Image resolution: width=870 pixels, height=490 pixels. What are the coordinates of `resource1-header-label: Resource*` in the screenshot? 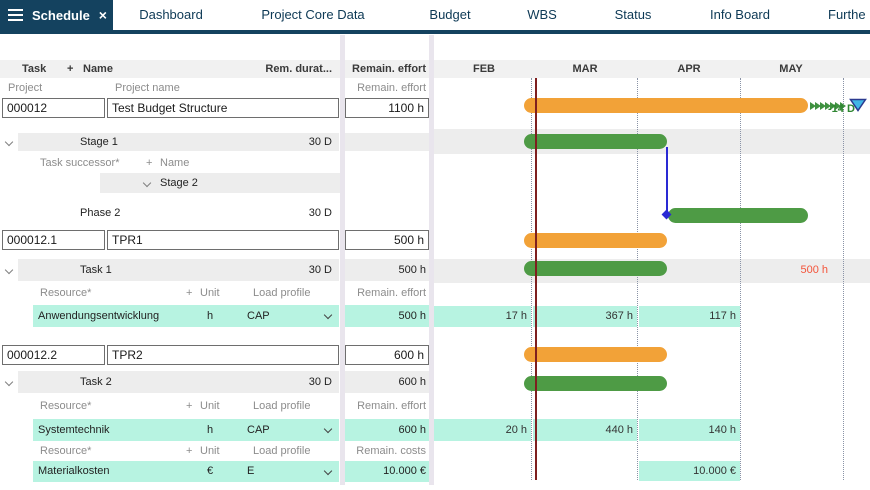 It's located at (66, 293).